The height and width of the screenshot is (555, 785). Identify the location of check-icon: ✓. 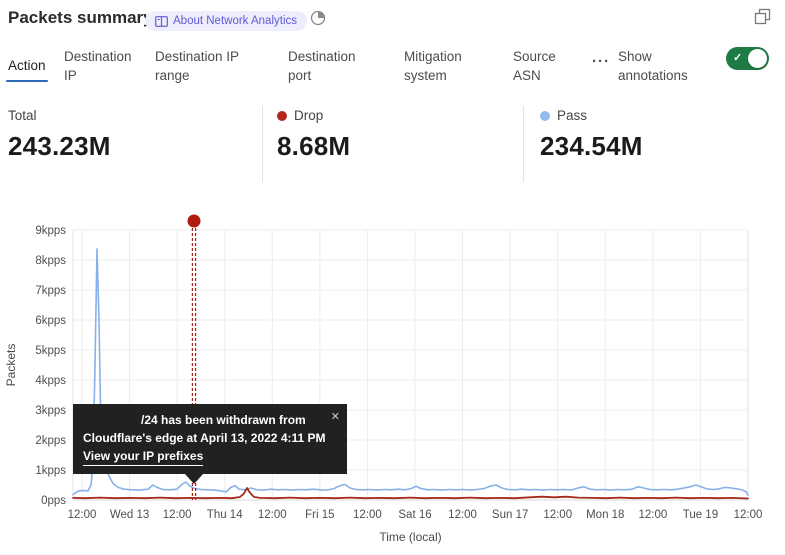
(738, 58).